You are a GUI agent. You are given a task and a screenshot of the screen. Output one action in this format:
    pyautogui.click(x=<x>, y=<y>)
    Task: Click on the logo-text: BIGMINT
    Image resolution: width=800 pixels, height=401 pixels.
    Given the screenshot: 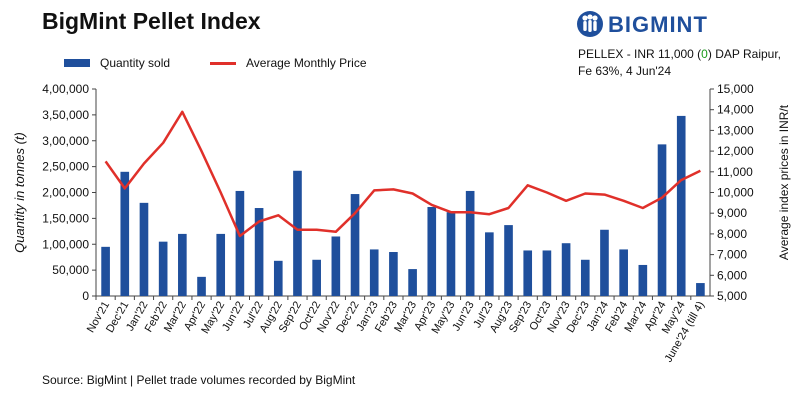 What is the action you would take?
    pyautogui.click(x=658, y=24)
    